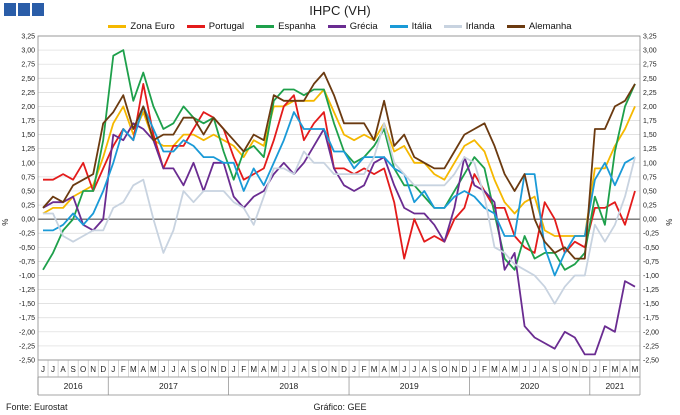 The height and width of the screenshot is (415, 680). What do you see at coordinates (27, 262) in the screenshot?
I see `y-tick-label-left: -0,75` at bounding box center [27, 262].